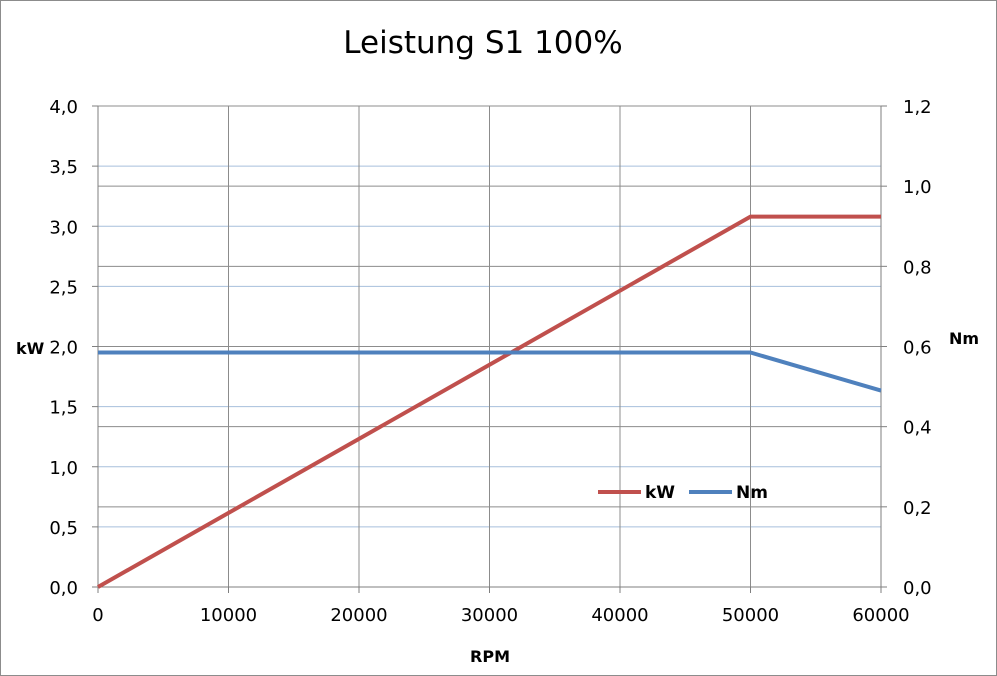 The width and height of the screenshot is (997, 676). What do you see at coordinates (917, 348) in the screenshot?
I see `y2-tick-label: 0,6` at bounding box center [917, 348].